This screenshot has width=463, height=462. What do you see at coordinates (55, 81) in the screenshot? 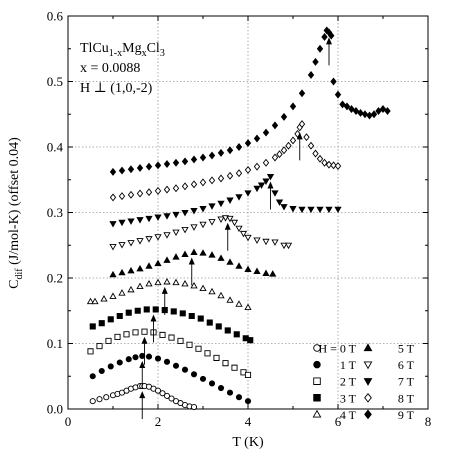
I see `y-tick-label: 0.5` at bounding box center [55, 81].